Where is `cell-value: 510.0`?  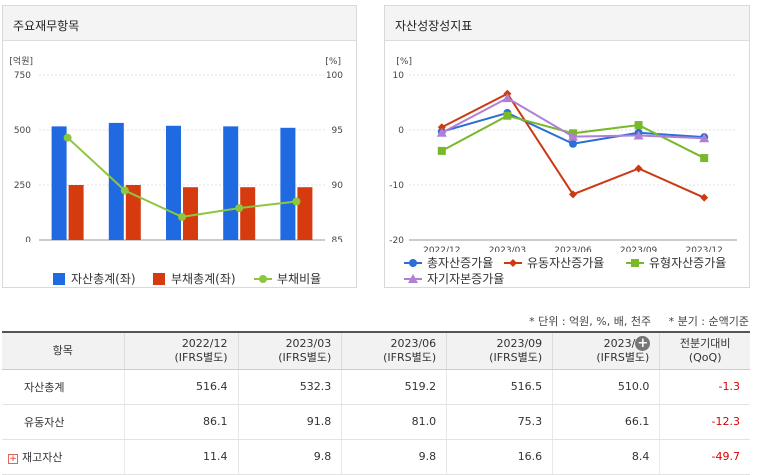
cell-value: 510.0 is located at coordinates (606, 387).